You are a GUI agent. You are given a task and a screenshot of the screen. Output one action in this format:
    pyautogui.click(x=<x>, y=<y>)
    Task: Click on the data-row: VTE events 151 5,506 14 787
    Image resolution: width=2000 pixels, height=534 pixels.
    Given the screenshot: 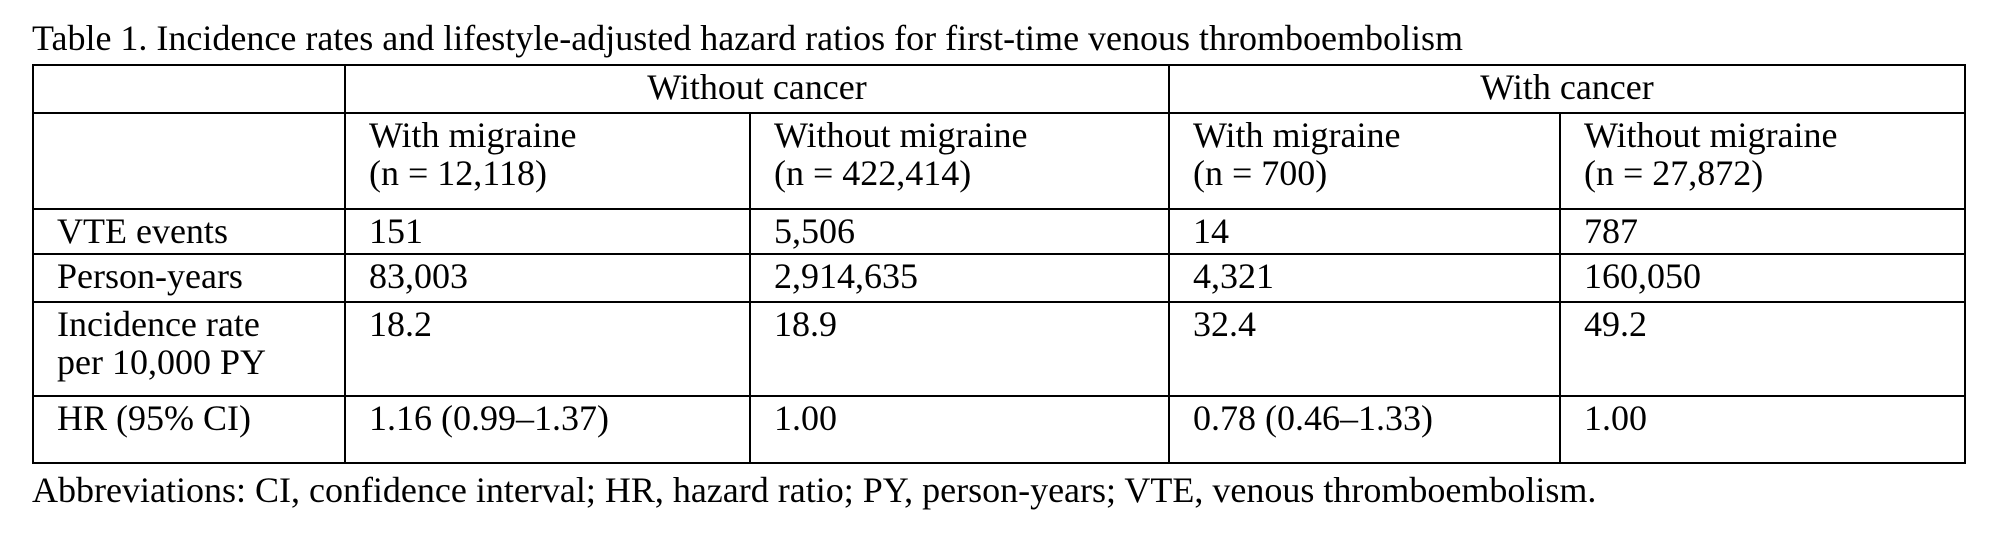 What is the action you would take?
    pyautogui.click(x=999, y=231)
    